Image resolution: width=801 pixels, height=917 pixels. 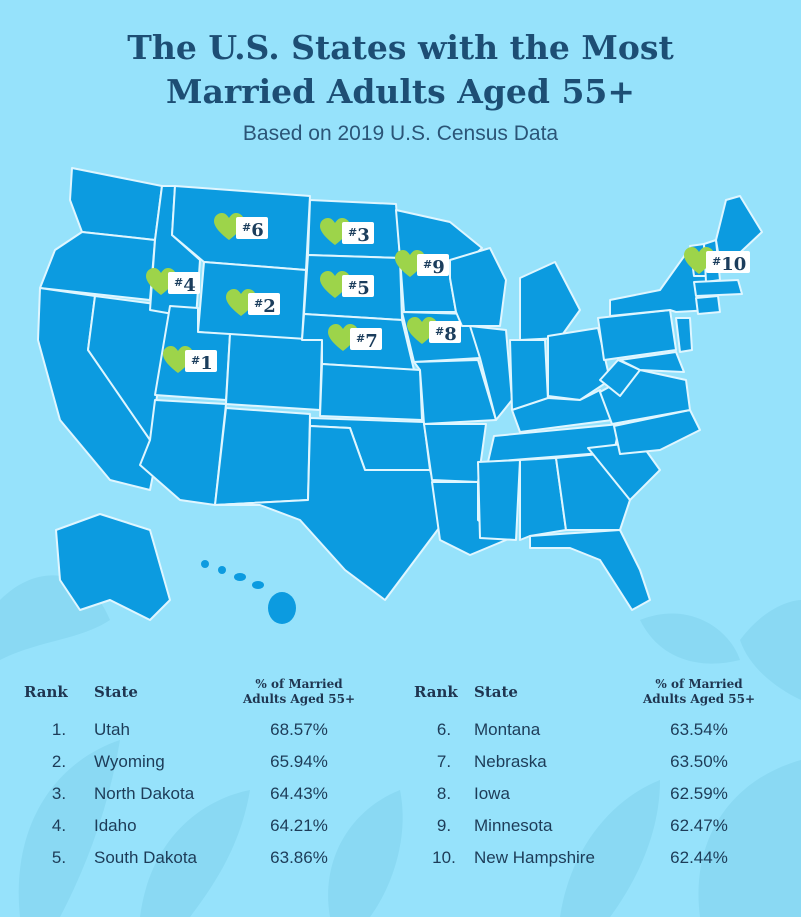 What do you see at coordinates (129, 761) in the screenshot?
I see `state-cell: Wyoming` at bounding box center [129, 761].